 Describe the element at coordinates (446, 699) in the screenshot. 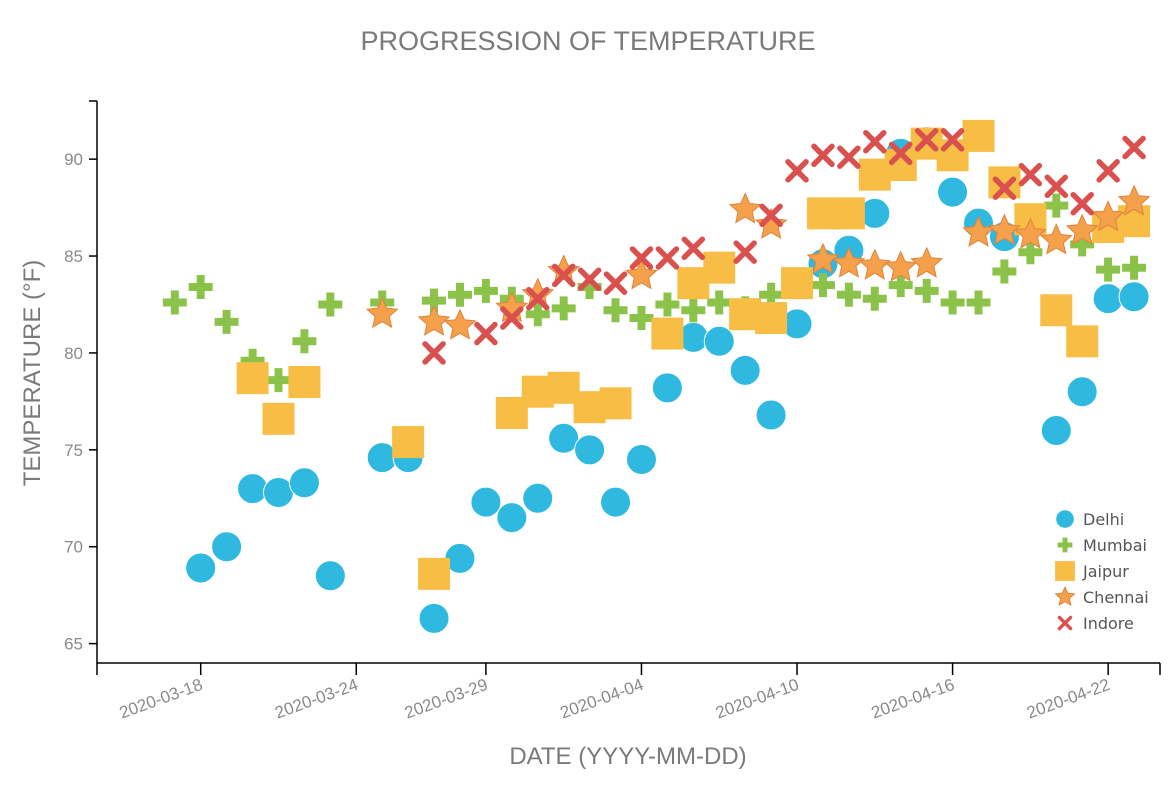

I see `x-tick-label: 2020-03-29` at that location.